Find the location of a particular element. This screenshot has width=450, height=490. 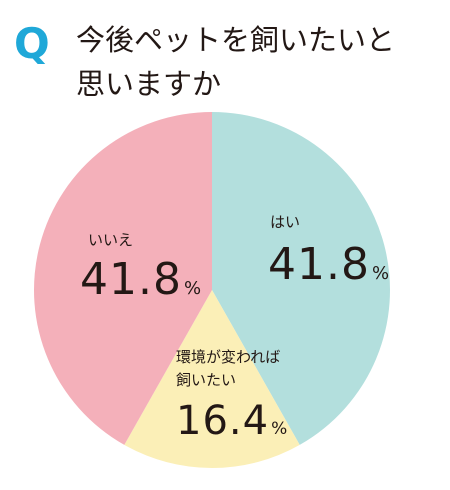

page-title-line-1: 今後ペットを飼いたいと is located at coordinates (235, 40).